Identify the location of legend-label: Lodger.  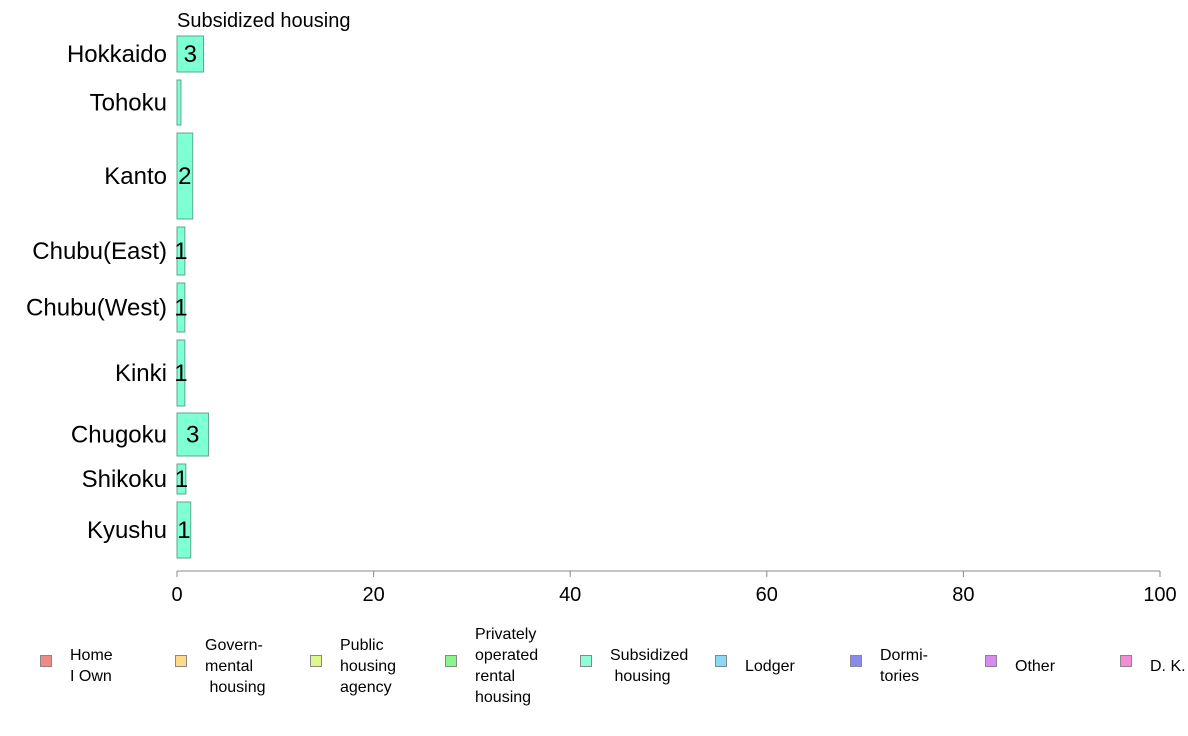
(770, 666).